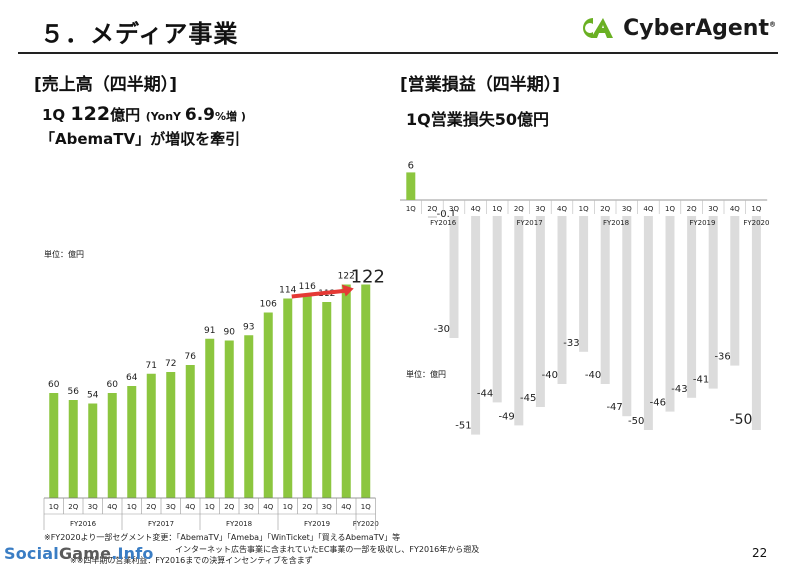  Describe the element at coordinates (463, 426) in the screenshot. I see `profit-value-label: -51` at that location.